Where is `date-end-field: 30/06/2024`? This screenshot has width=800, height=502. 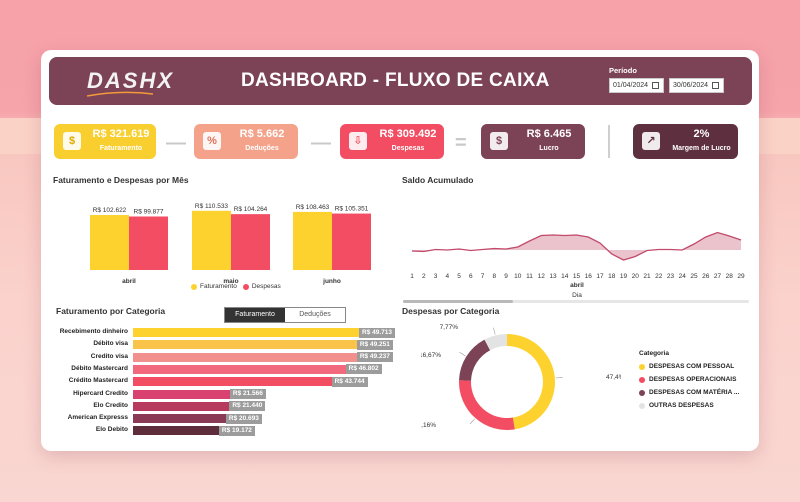
date-end-field: 30/06/2024 is located at coordinates (696, 85).